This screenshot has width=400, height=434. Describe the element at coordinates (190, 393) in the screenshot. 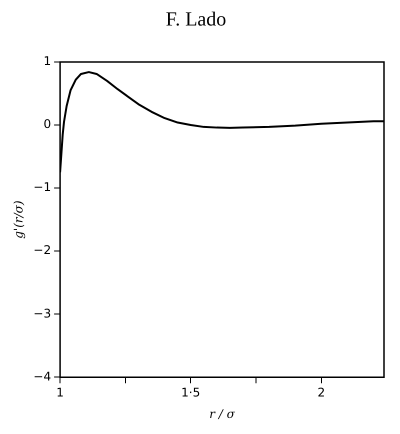

I see `x-tick-label: 1·5` at that location.